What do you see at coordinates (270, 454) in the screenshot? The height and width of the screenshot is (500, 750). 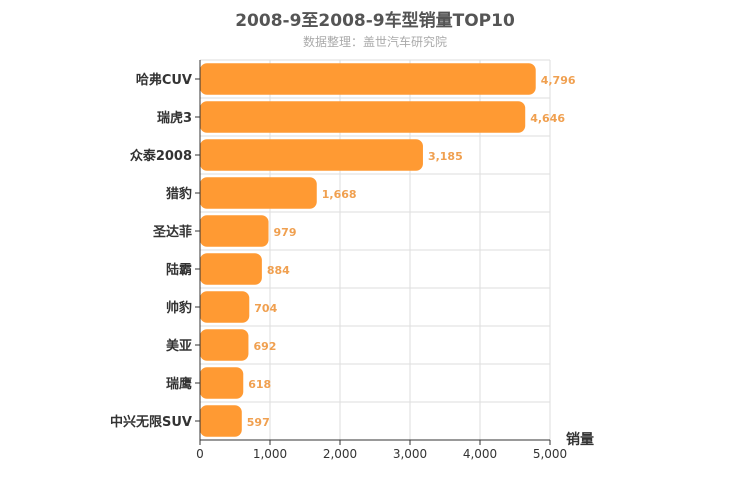 I see `x-tick-label: 1,000` at bounding box center [270, 454].